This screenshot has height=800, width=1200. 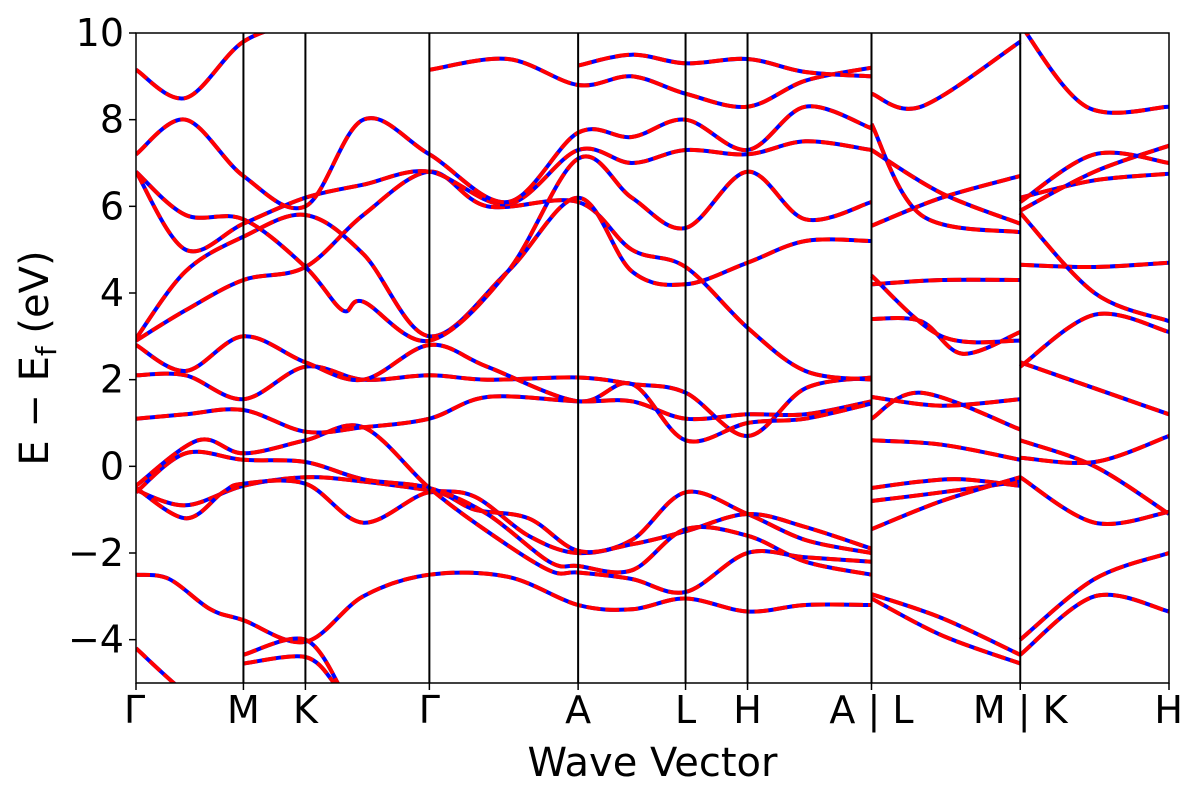 I want to click on band-16-reference, so click(x=201, y=67).